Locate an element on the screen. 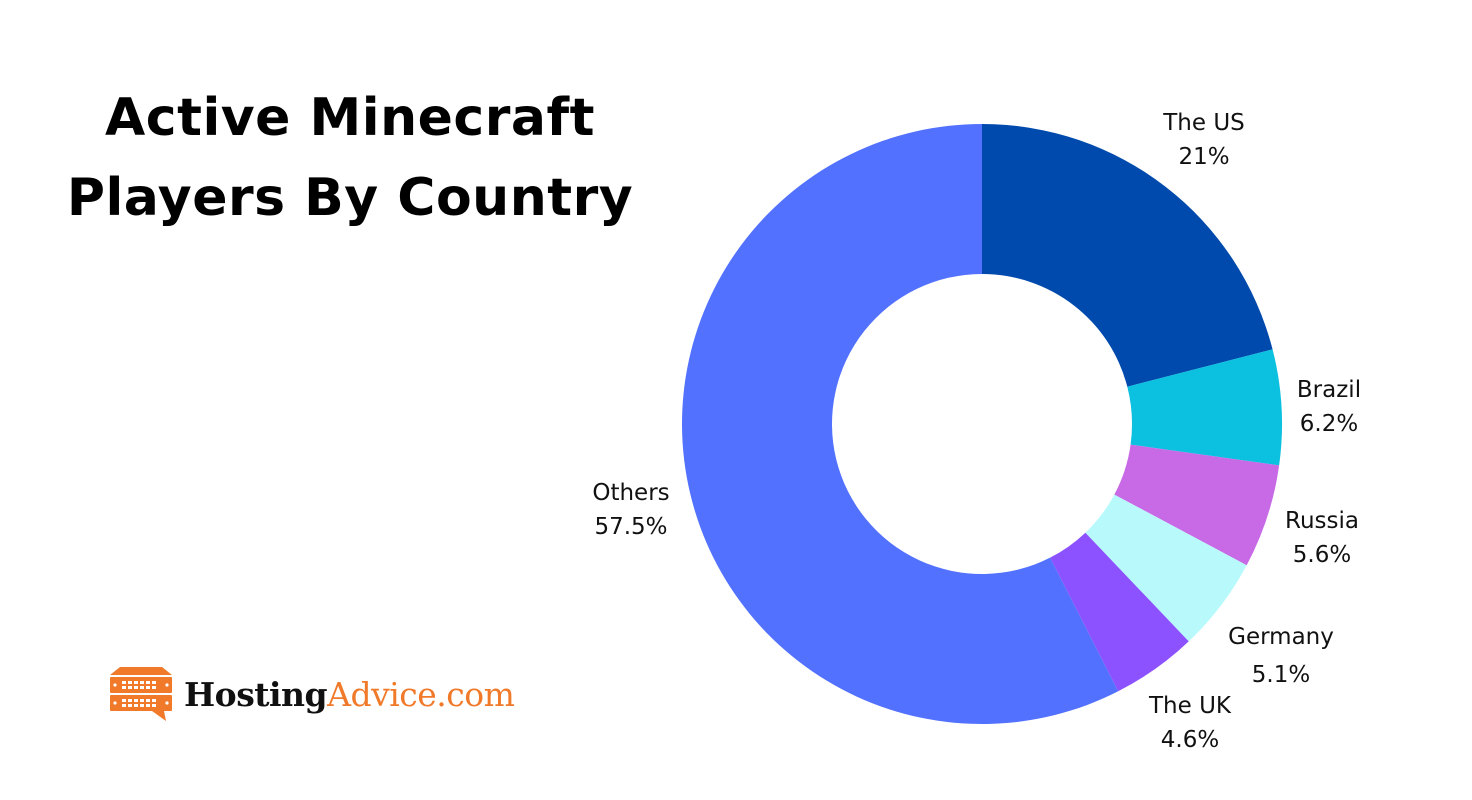 The width and height of the screenshot is (1472, 800). slice-label-brazil: Brazil 6.2% is located at coordinates (1329, 407).